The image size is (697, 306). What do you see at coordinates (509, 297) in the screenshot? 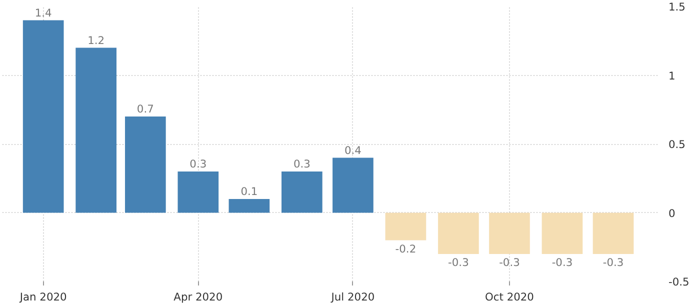
I see `x-tick-label: Oct 2020` at bounding box center [509, 297].